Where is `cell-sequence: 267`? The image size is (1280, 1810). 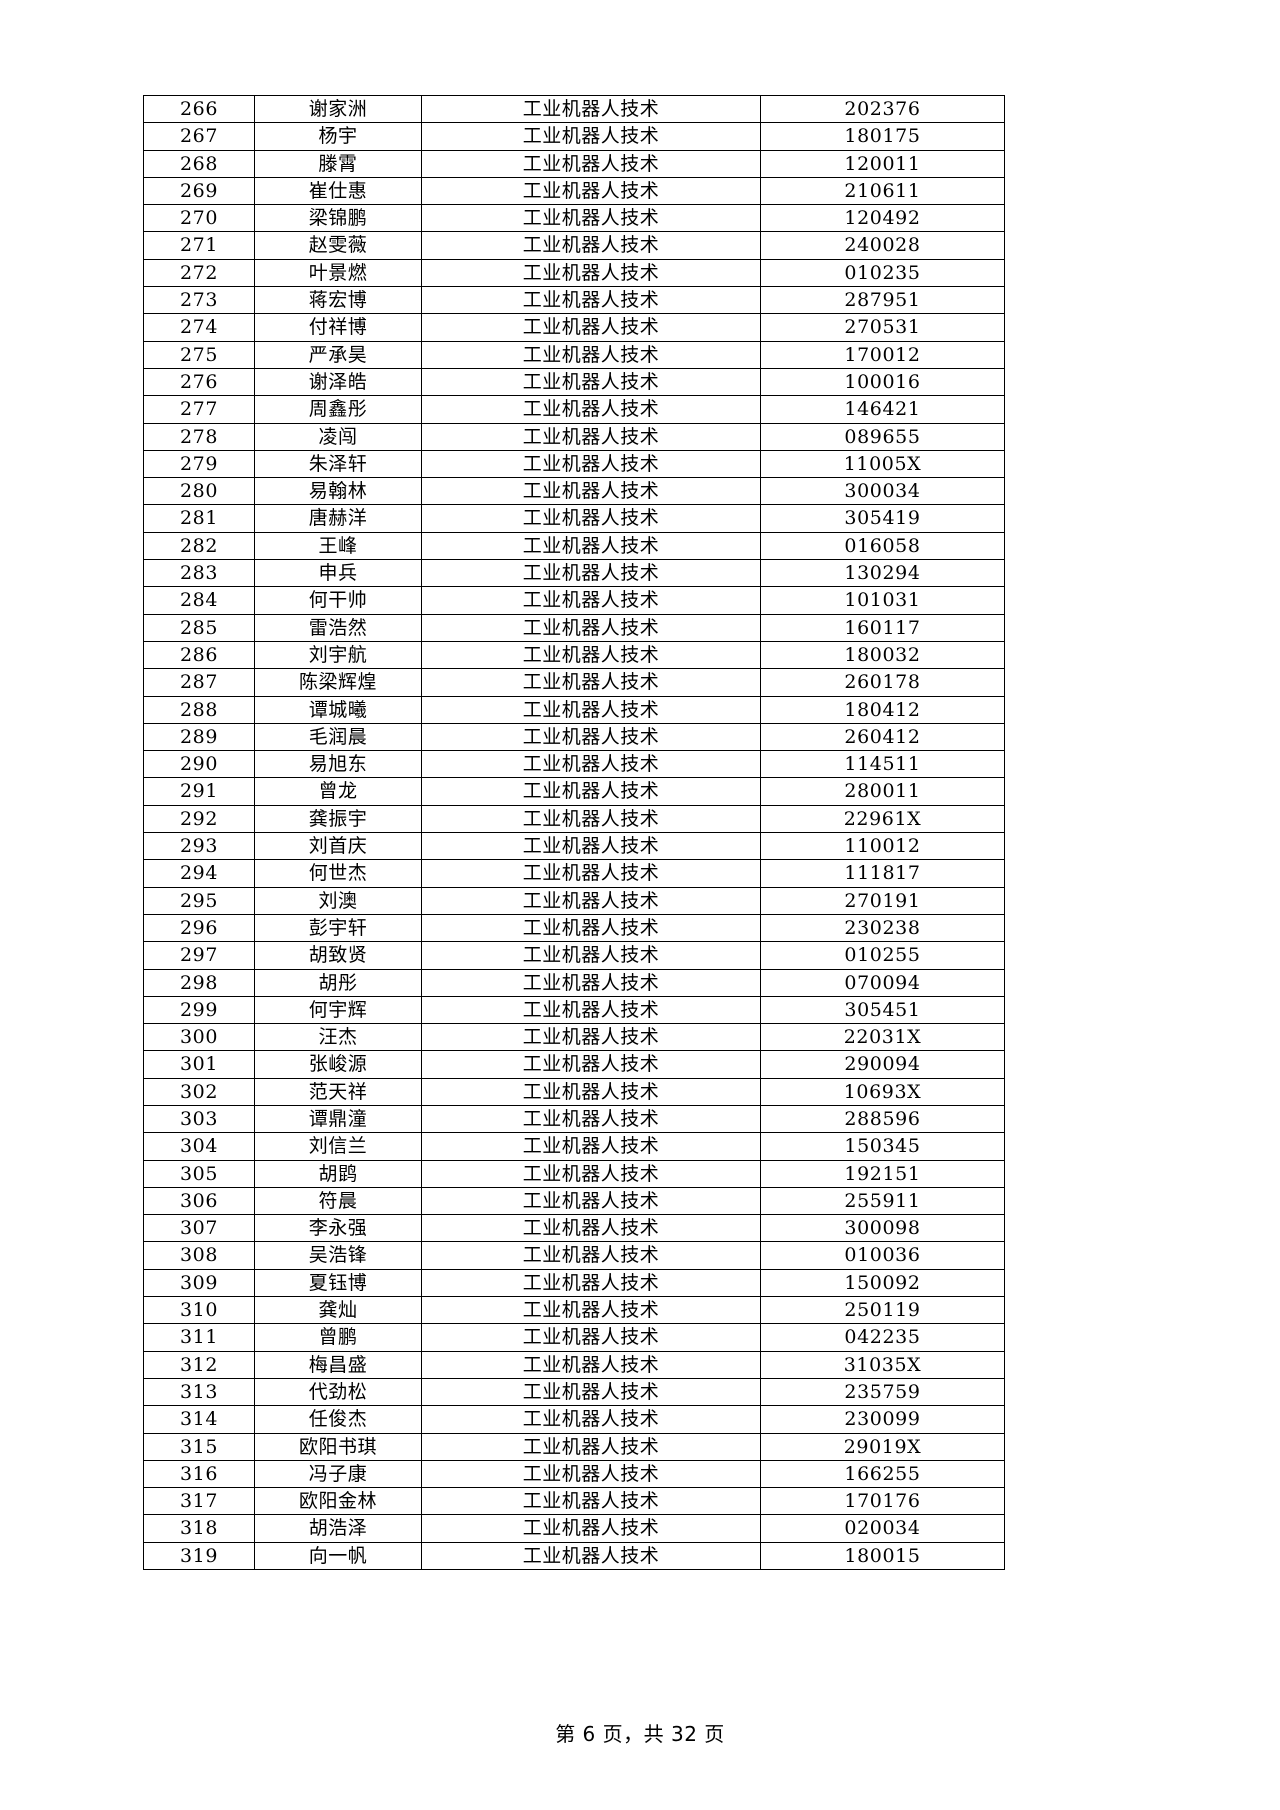
cell-sequence: 267 is located at coordinates (199, 136).